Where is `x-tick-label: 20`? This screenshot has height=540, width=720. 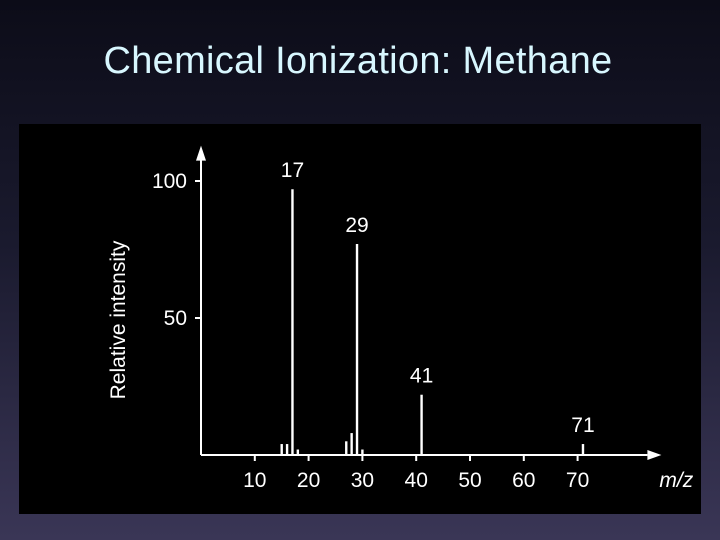
x-tick-label: 20 is located at coordinates (308, 480).